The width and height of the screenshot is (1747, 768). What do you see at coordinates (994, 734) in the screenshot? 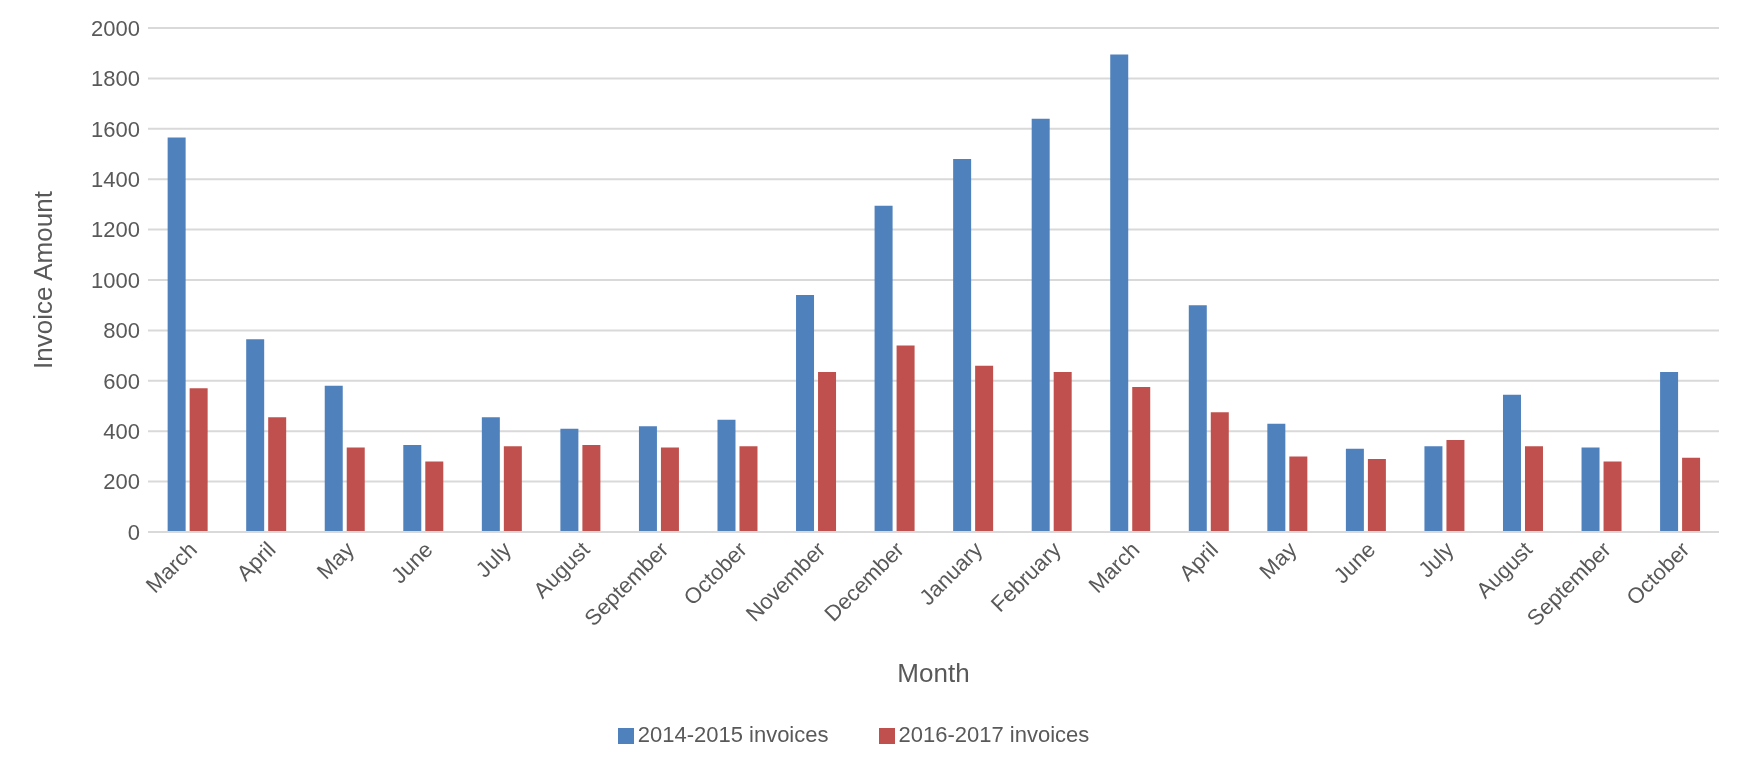
I see `legend-label: 2016-2017 invoices` at bounding box center [994, 734].